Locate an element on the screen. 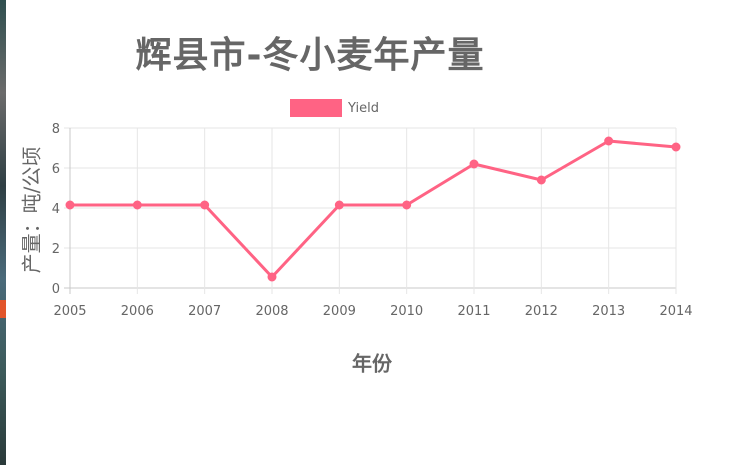  x-tick-label: 2008 is located at coordinates (271, 311).